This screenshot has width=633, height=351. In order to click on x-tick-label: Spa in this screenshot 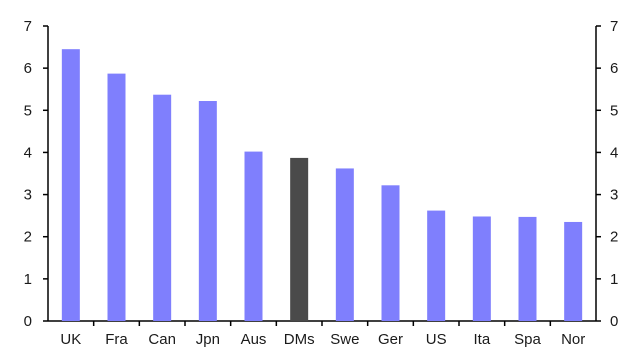, I will do `click(527, 339)`.